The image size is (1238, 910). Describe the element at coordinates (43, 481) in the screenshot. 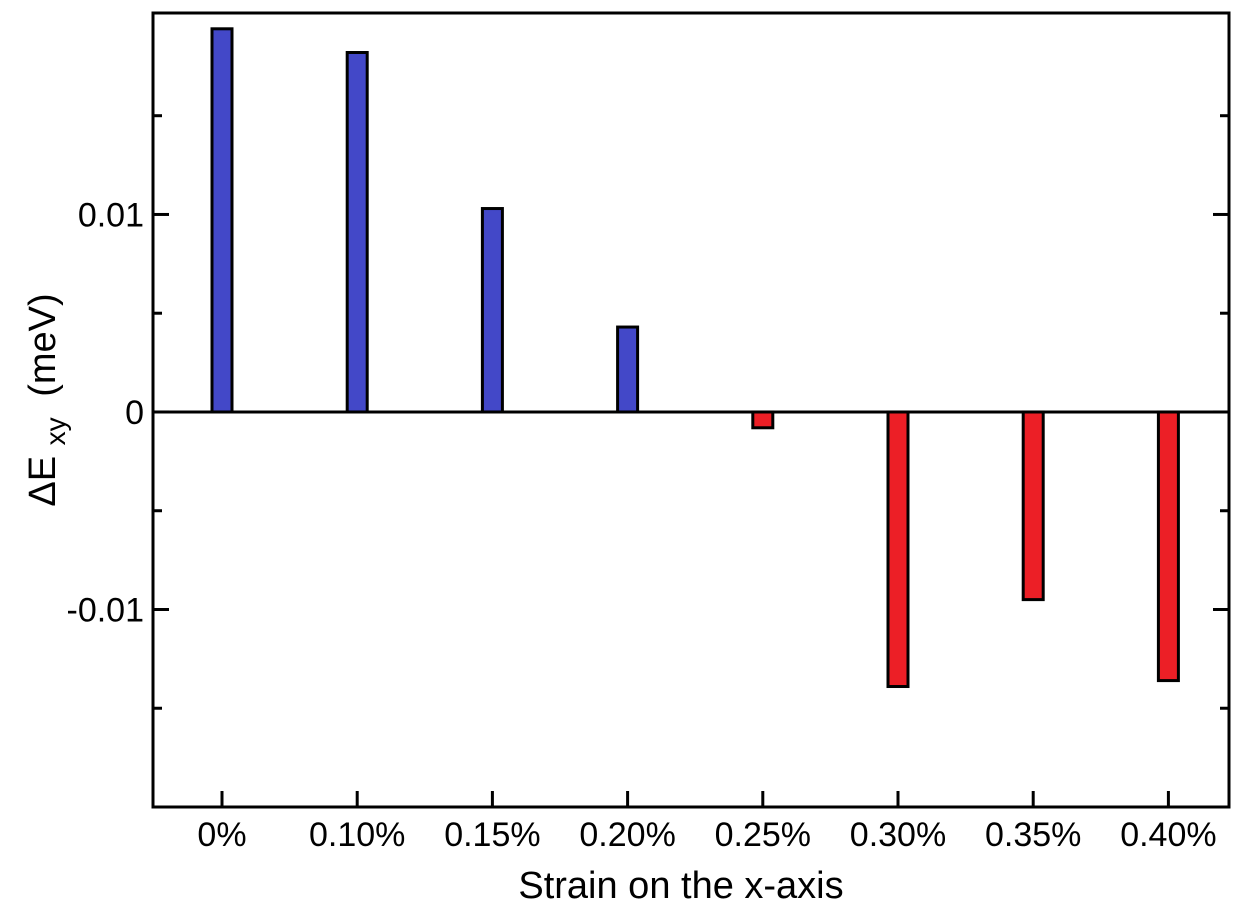

I see `y-axis-title-symbol: ΔE` at that location.